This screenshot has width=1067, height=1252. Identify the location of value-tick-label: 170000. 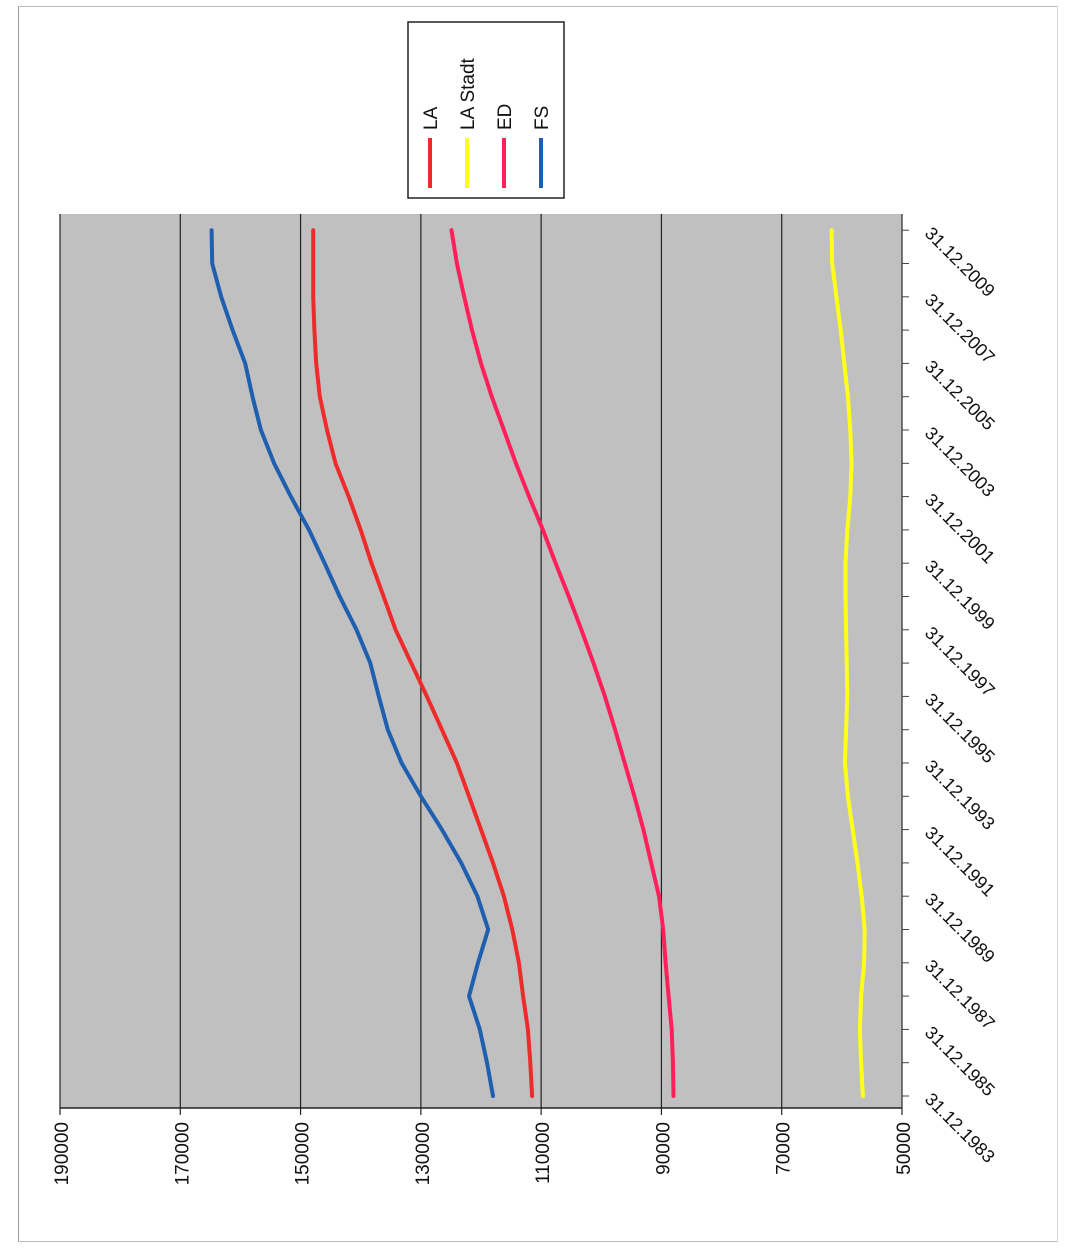
(182, 1153).